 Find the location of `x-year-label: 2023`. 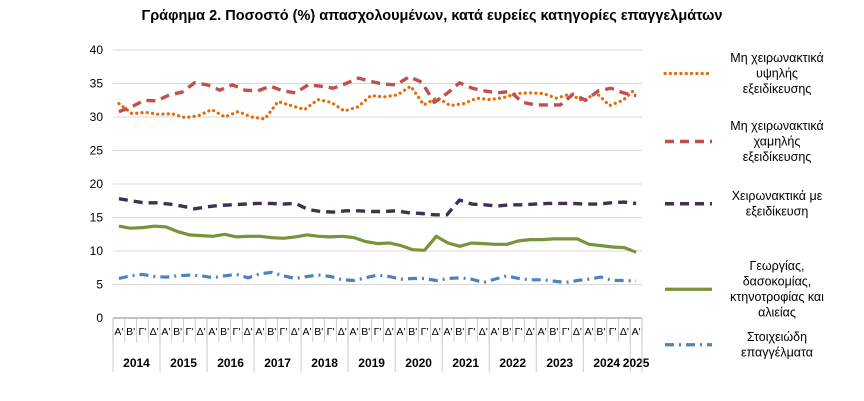

x-year-label: 2023 is located at coordinates (559, 363).